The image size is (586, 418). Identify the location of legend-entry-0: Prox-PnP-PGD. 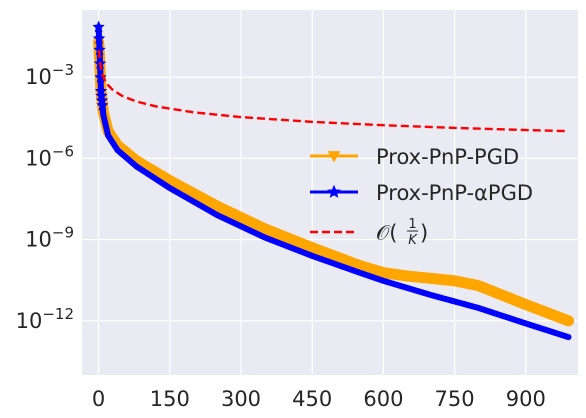
(414, 157).